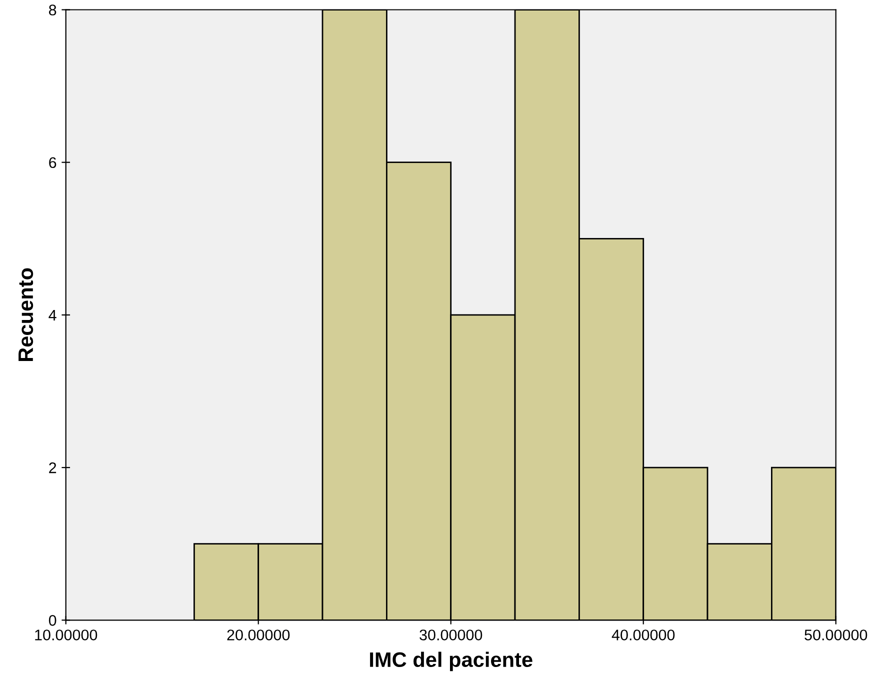 The height and width of the screenshot is (696, 878). Describe the element at coordinates (52, 468) in the screenshot. I see `y-tick-label: 2` at that location.